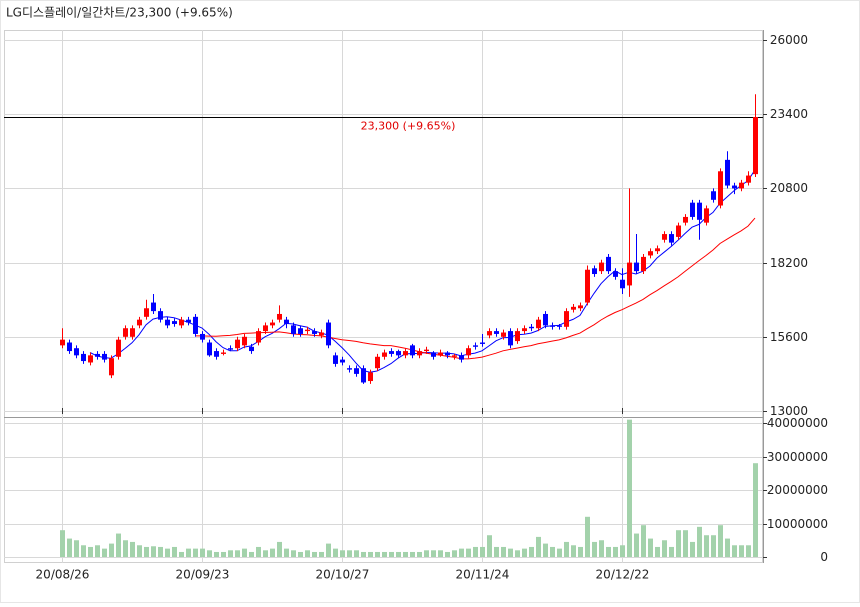 The height and width of the screenshot is (607, 860). I want to click on y-tick-label: 20800, so click(789, 188).